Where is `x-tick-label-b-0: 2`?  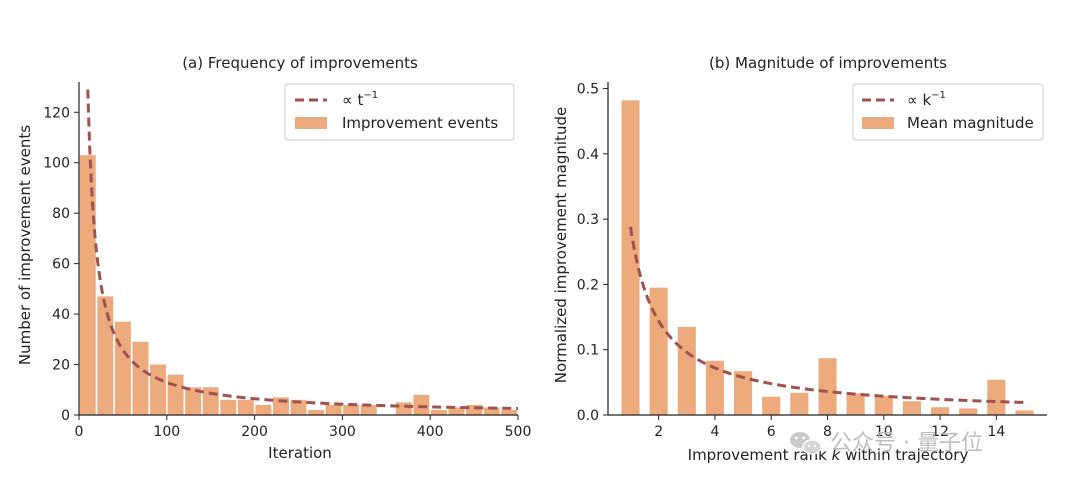 x-tick-label-b-0: 2 is located at coordinates (658, 432).